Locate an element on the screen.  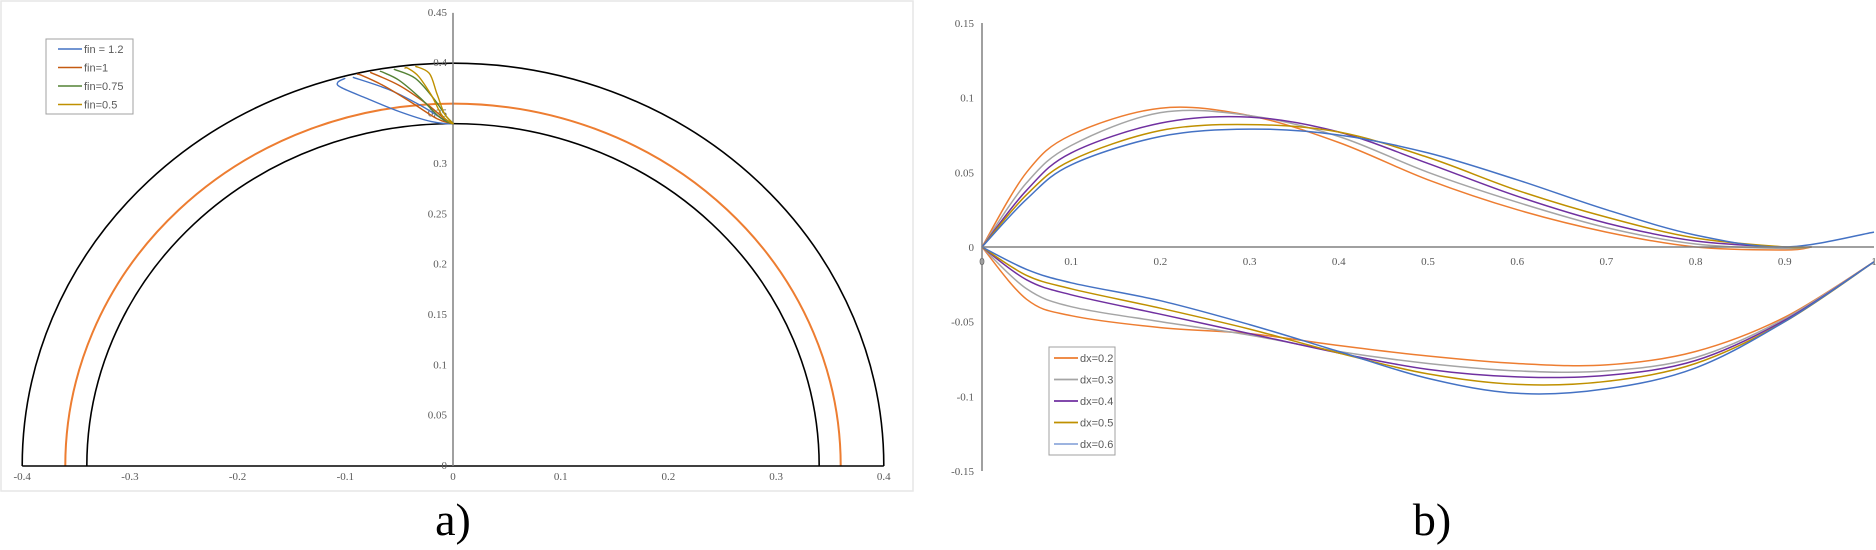
legend-a: fin = 1.2 fin=1 fin=0.75 fin=0.5 is located at coordinates (89, 76).